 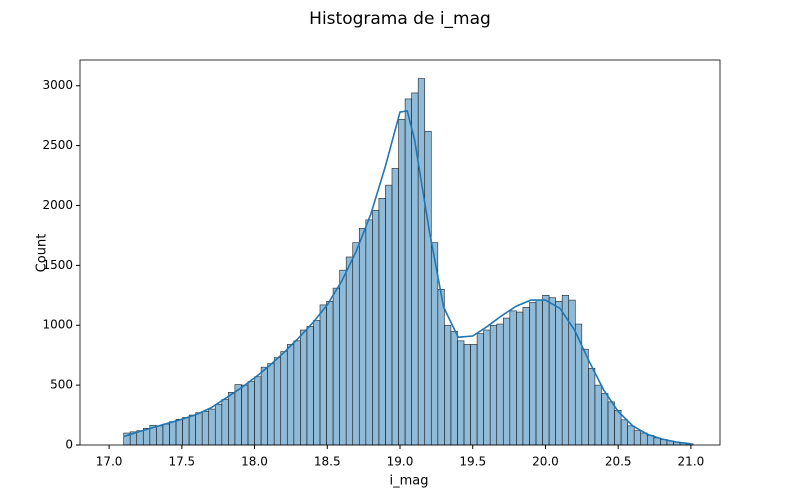 What do you see at coordinates (57, 265) in the screenshot?
I see `y-tick-label: 1500` at bounding box center [57, 265].